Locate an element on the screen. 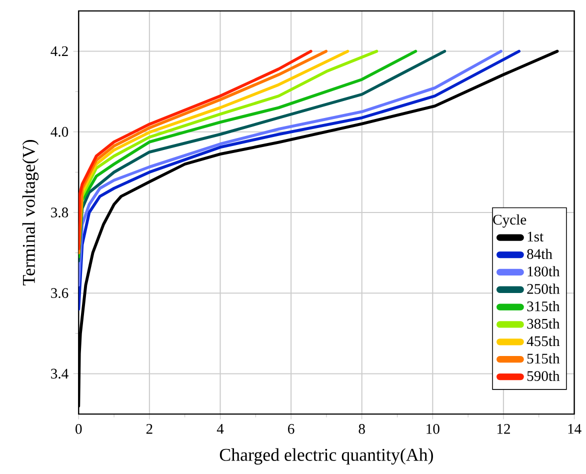 This screenshot has width=586, height=474. legend-label: 455th is located at coordinates (543, 341).